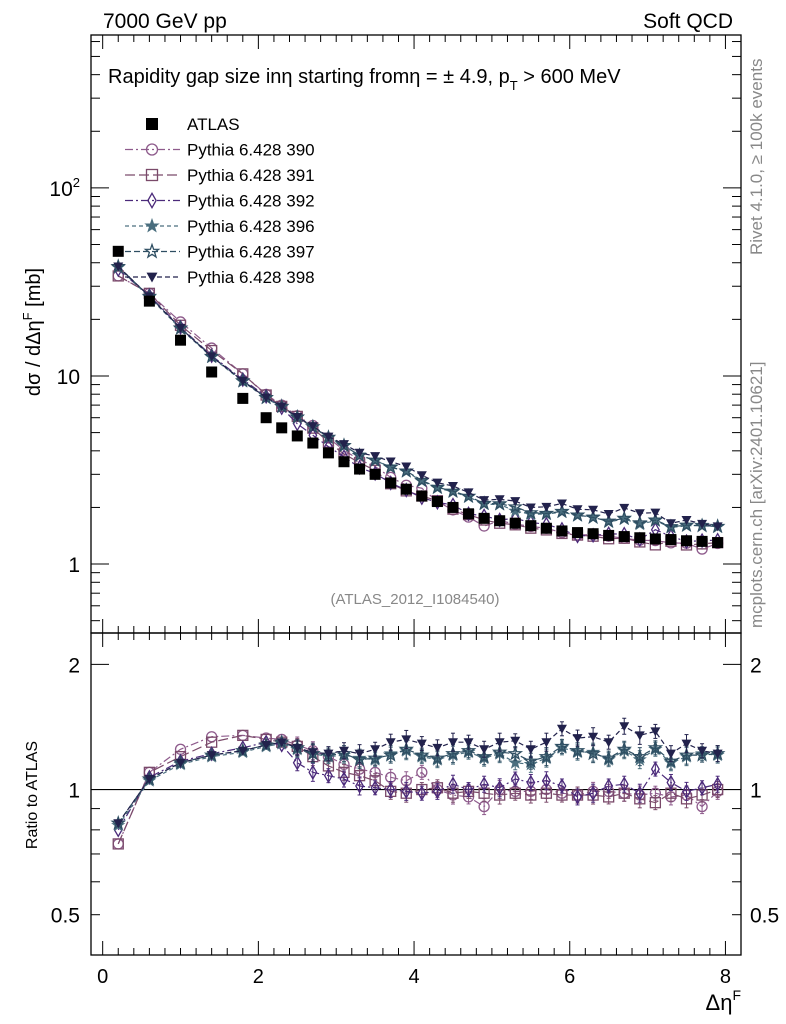  Describe the element at coordinates (220, 226) in the screenshot. I see `legend-entry: Pythia 6.428 396` at that location.